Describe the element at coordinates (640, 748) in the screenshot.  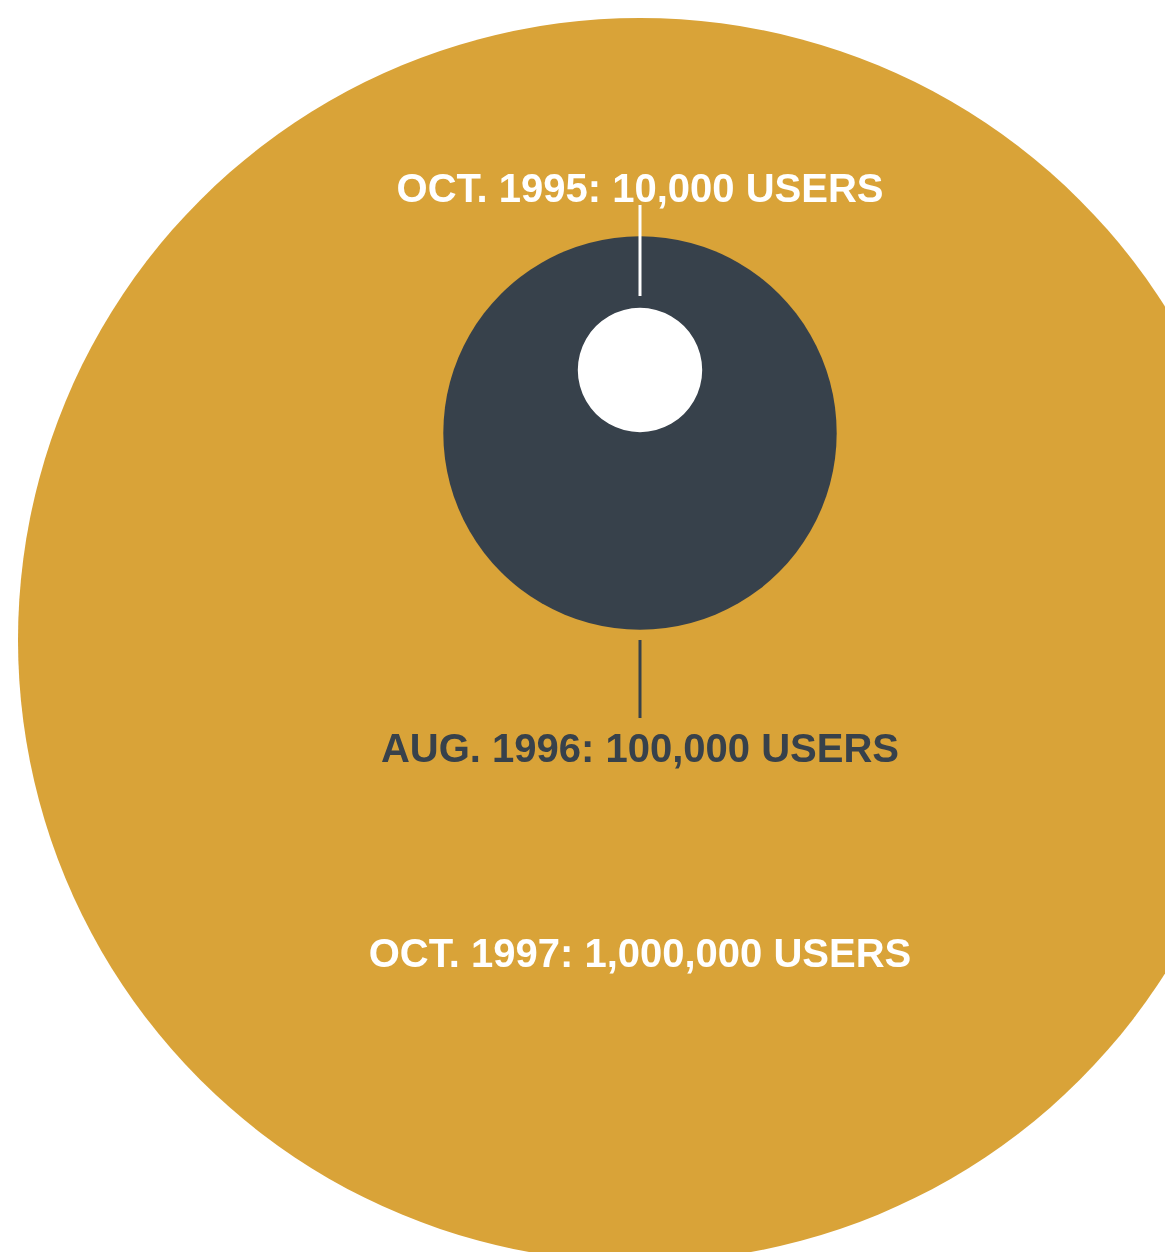
I see `data-label: AUG. 1996: 100,000 USERS` at that location.